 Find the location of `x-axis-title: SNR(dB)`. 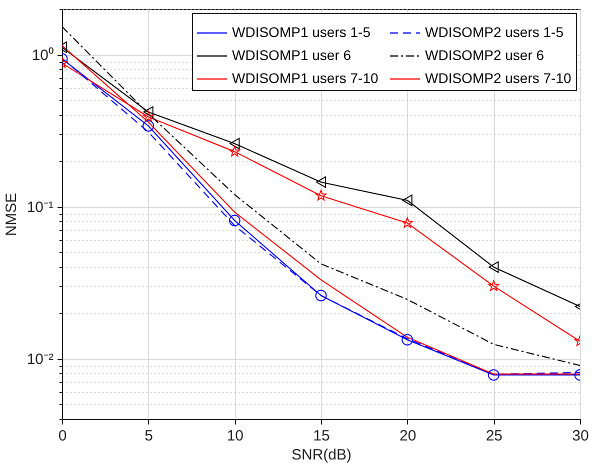

x-axis-title: SNR(dB) is located at coordinates (321, 455).